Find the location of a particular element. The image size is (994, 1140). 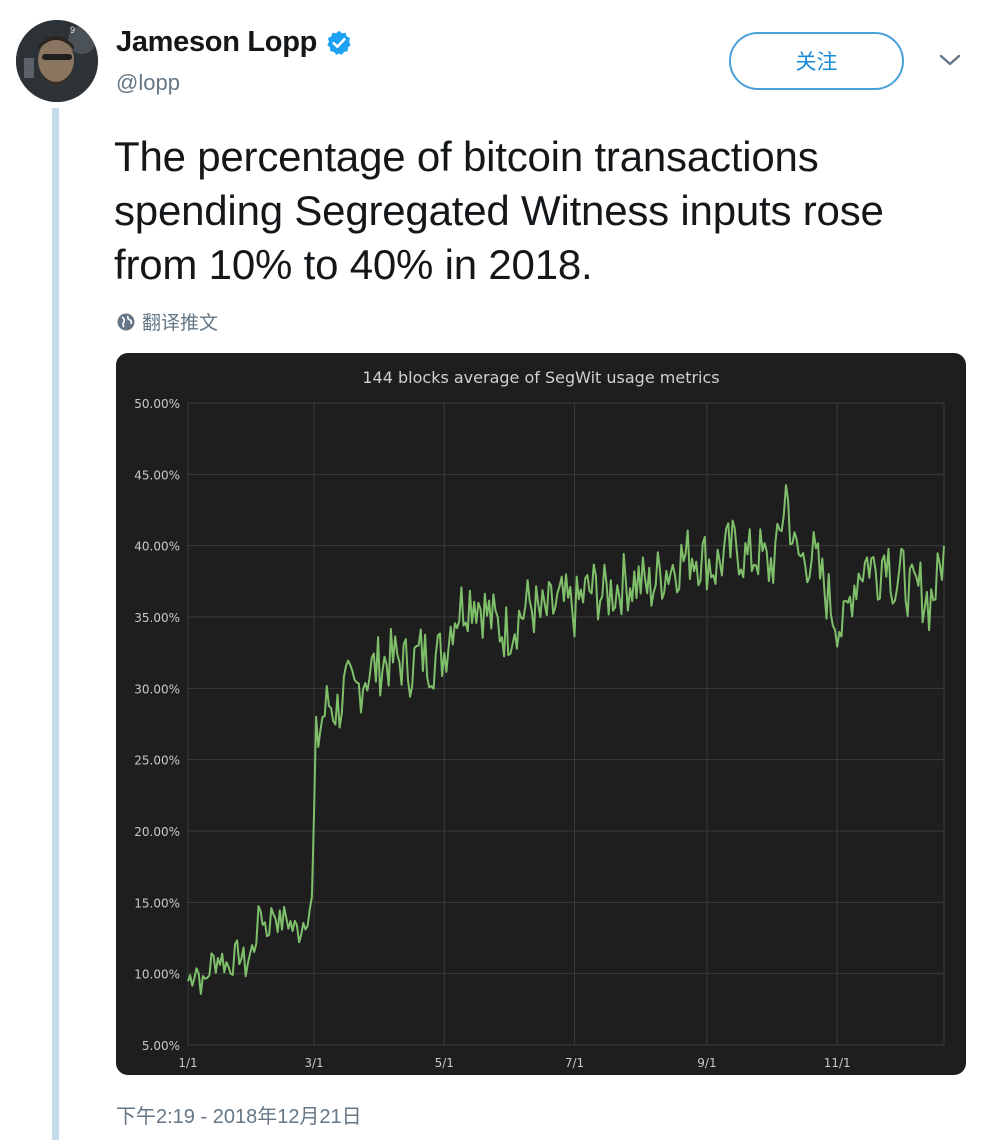

y-tick-label: 25.00% is located at coordinates (157, 761).